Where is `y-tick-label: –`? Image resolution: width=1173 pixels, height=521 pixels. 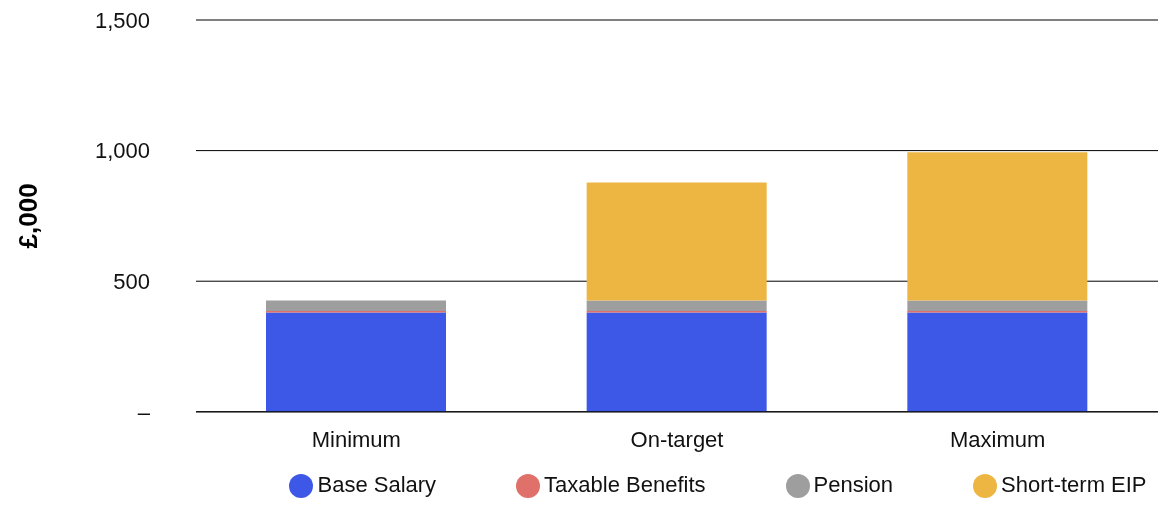
y-tick-label: – is located at coordinates (144, 412).